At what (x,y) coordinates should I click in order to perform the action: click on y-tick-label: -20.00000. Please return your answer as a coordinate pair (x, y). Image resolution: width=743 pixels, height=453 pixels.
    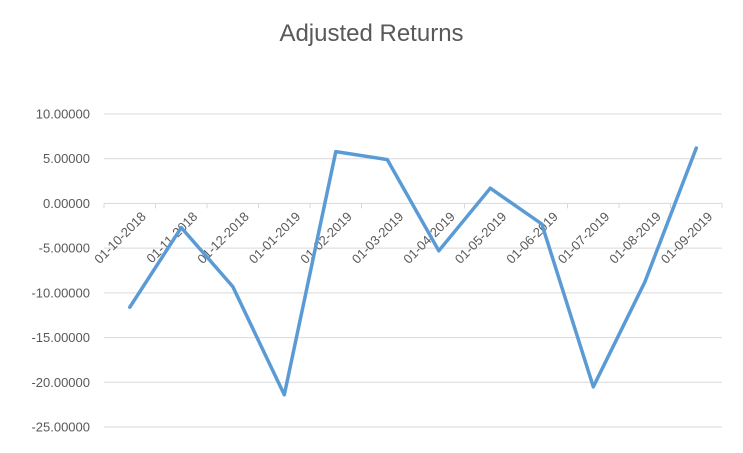
    Looking at the image, I should click on (60, 382).